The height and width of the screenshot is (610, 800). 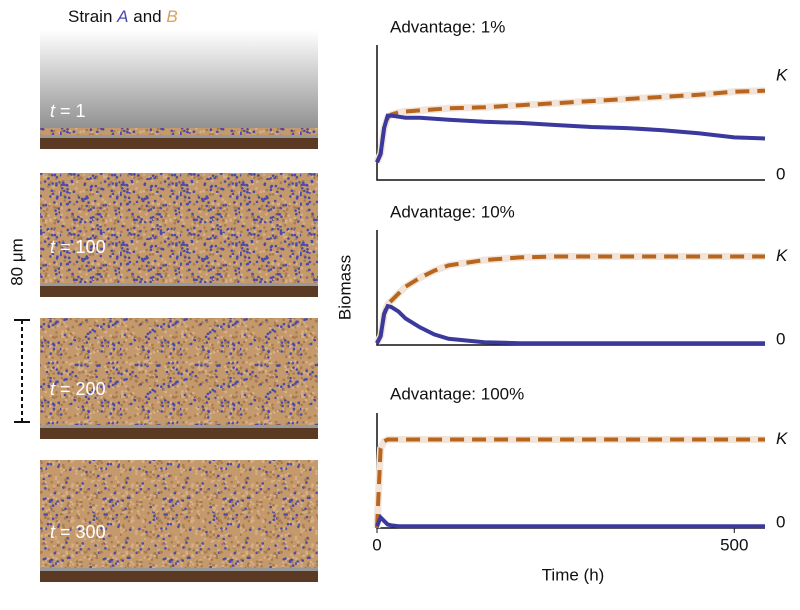 What do you see at coordinates (78, 247) in the screenshot?
I see `time-label: t = 100` at bounding box center [78, 247].